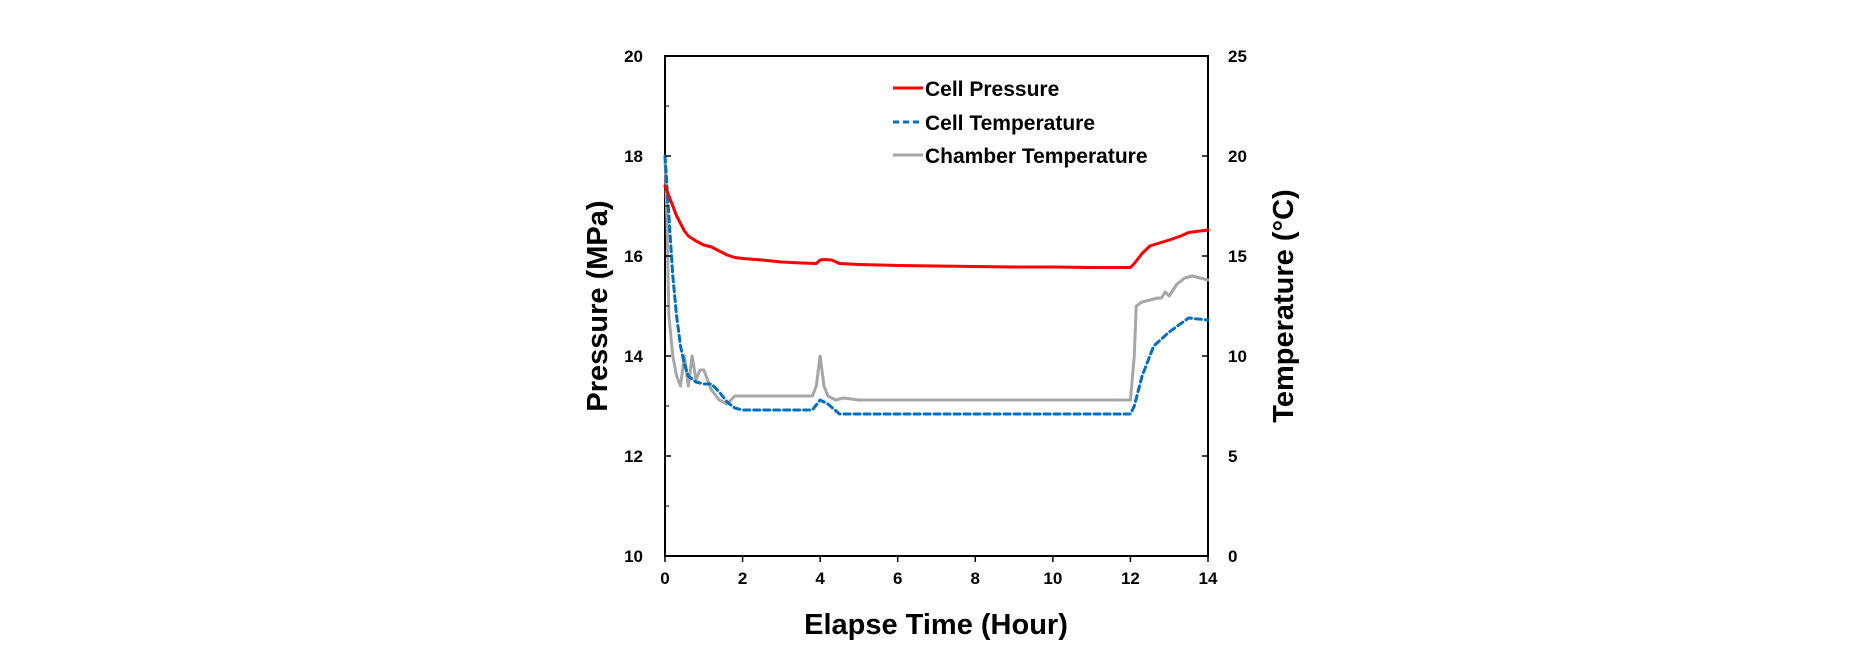 The height and width of the screenshot is (664, 1866). I want to click on y2-tick-label: 15, so click(1237, 256).